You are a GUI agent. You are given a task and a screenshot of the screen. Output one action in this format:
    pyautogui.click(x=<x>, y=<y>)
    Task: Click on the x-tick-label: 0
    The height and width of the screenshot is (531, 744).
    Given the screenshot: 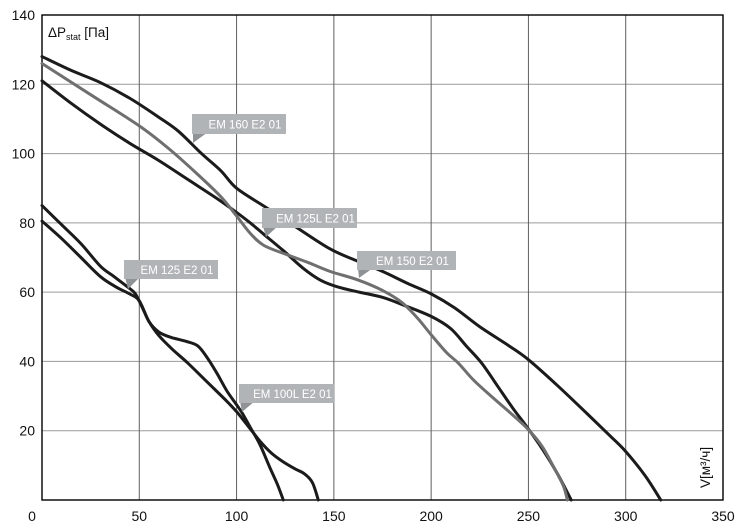 What is the action you would take?
    pyautogui.click(x=32, y=516)
    